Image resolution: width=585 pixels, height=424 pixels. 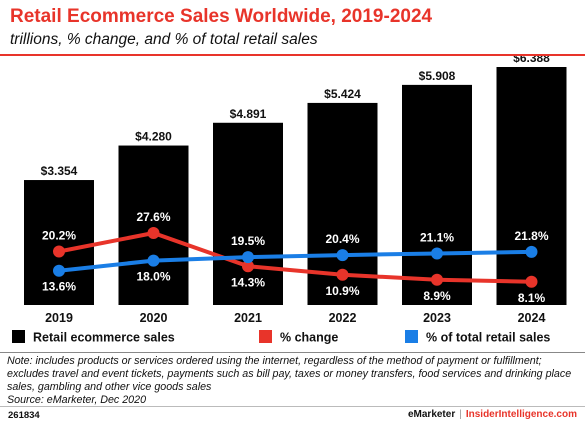 What do you see at coordinates (295, 318) in the screenshot?
I see `x-axis-ticks: 2019 2020 2021 2022 2023 2024` at bounding box center [295, 318].